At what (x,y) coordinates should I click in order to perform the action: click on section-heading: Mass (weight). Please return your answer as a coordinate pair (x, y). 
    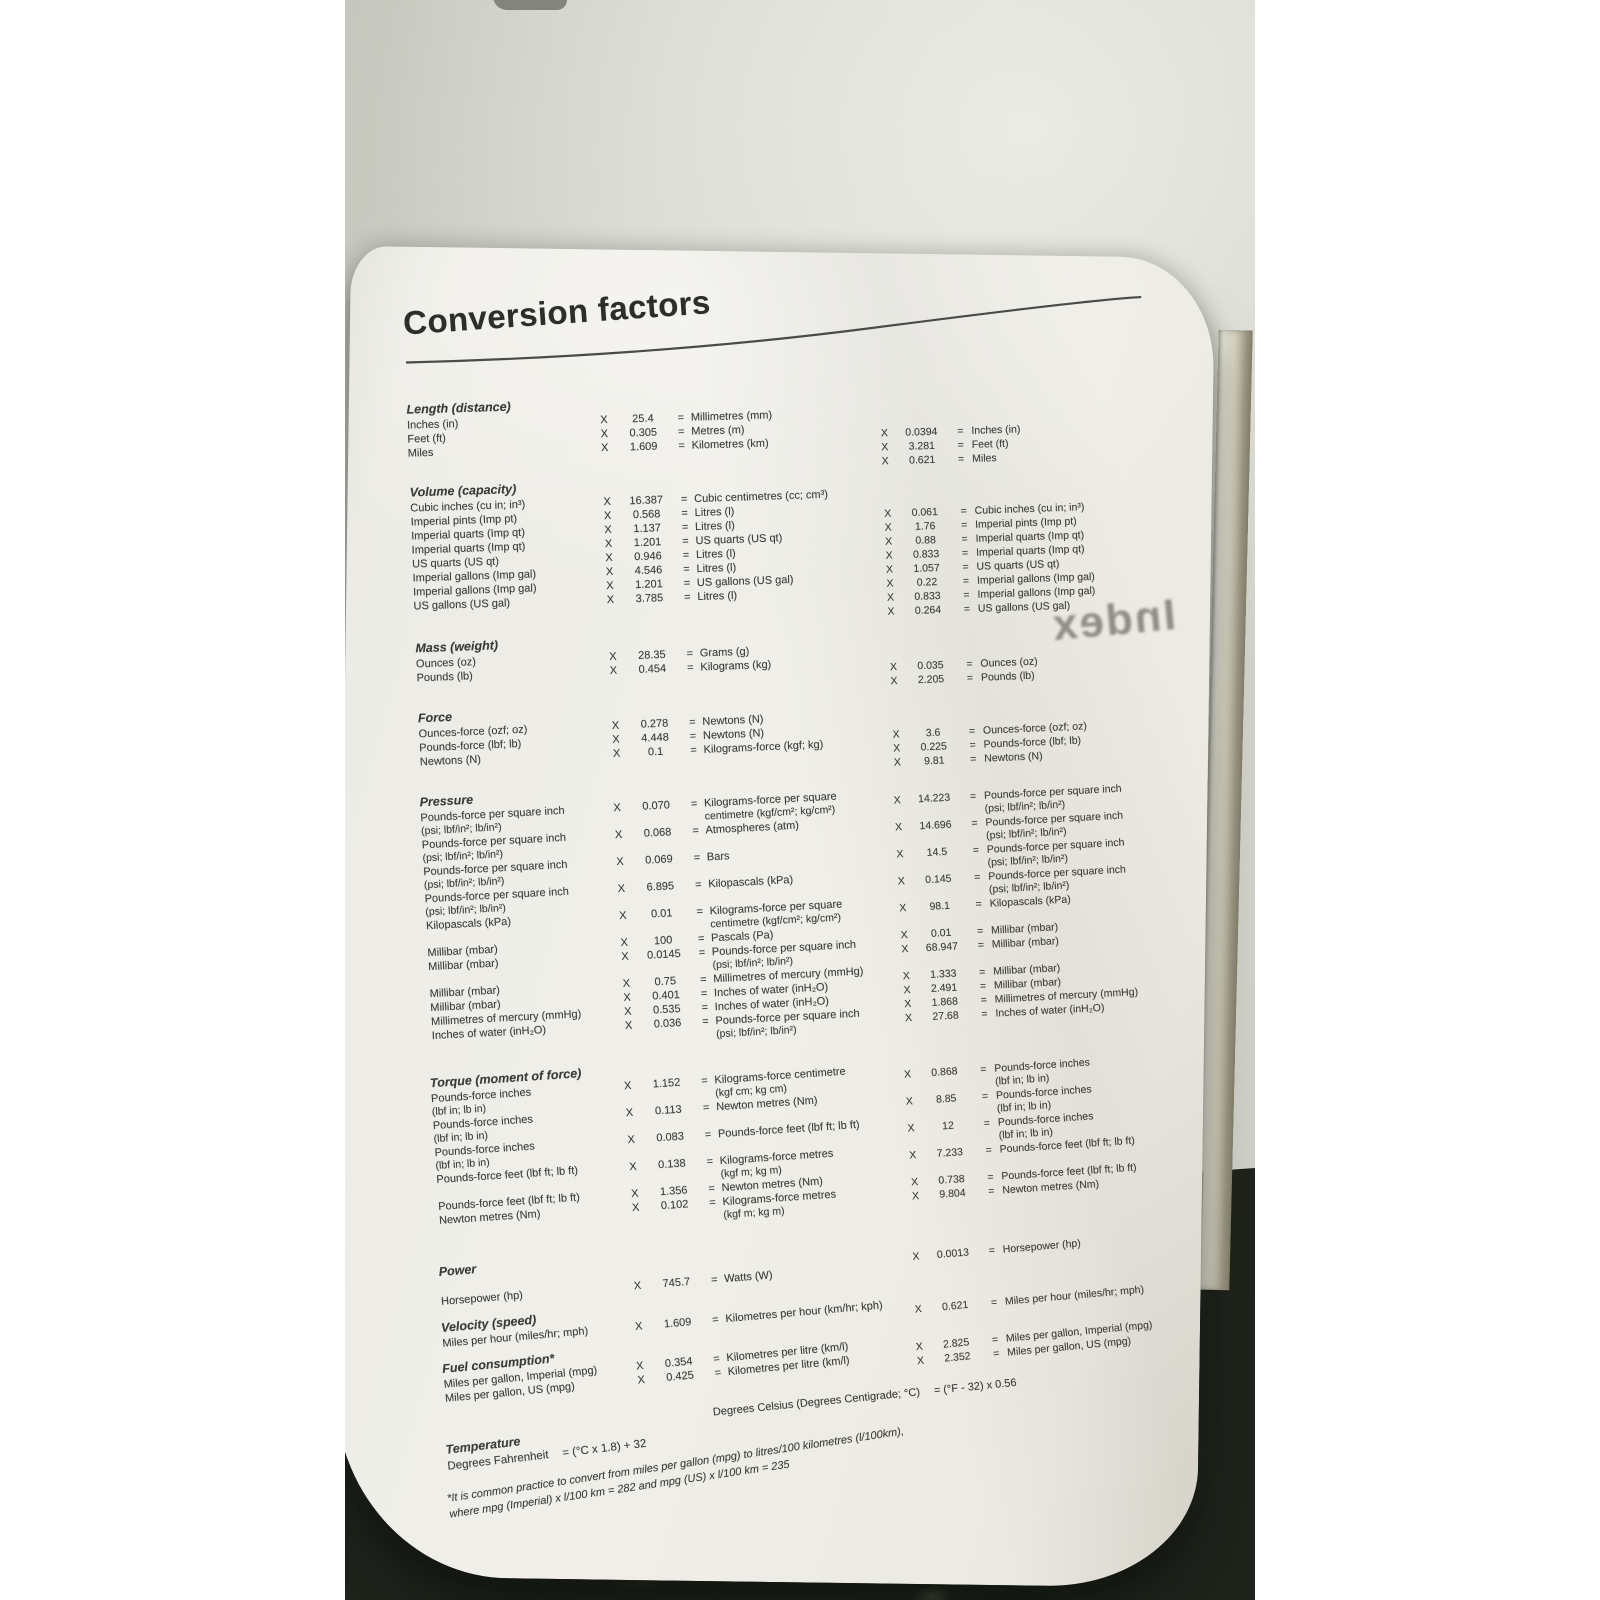
    Looking at the image, I should click on (457, 647).